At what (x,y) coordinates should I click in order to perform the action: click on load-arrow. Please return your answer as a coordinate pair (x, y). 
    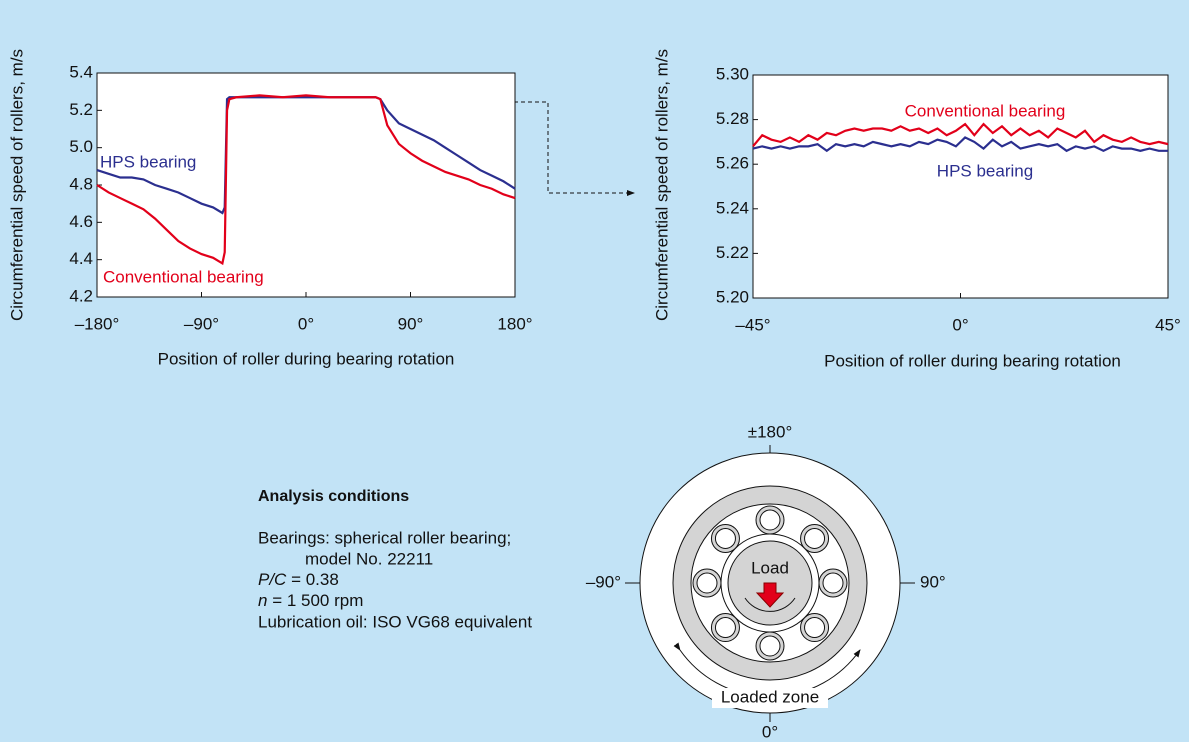
    Looking at the image, I should click on (770, 595).